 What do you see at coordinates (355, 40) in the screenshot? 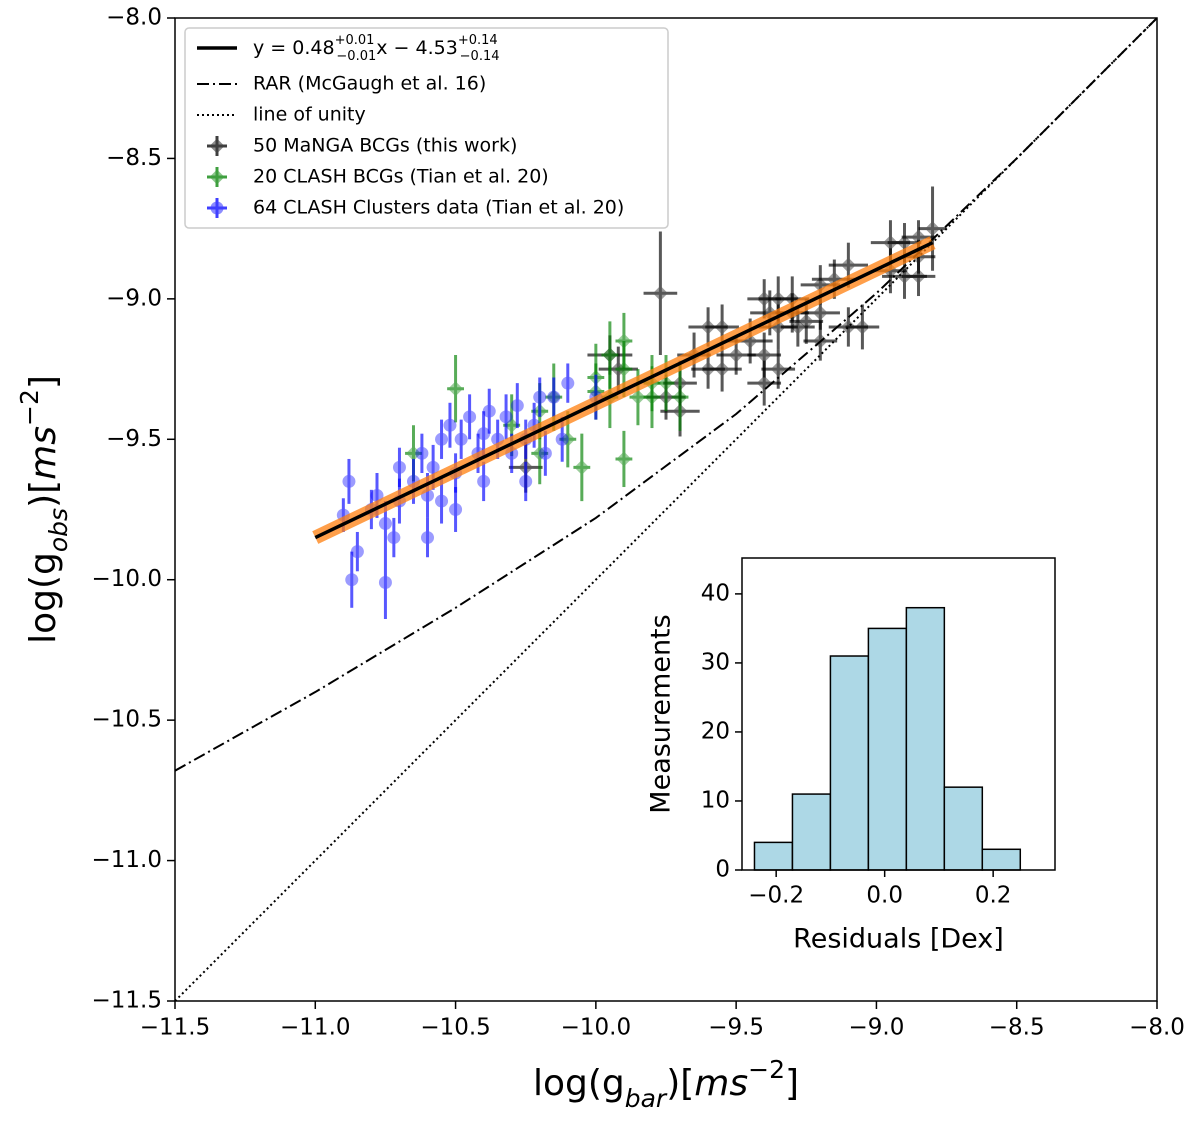
I see `legend-label-part: +0.01` at bounding box center [355, 40].